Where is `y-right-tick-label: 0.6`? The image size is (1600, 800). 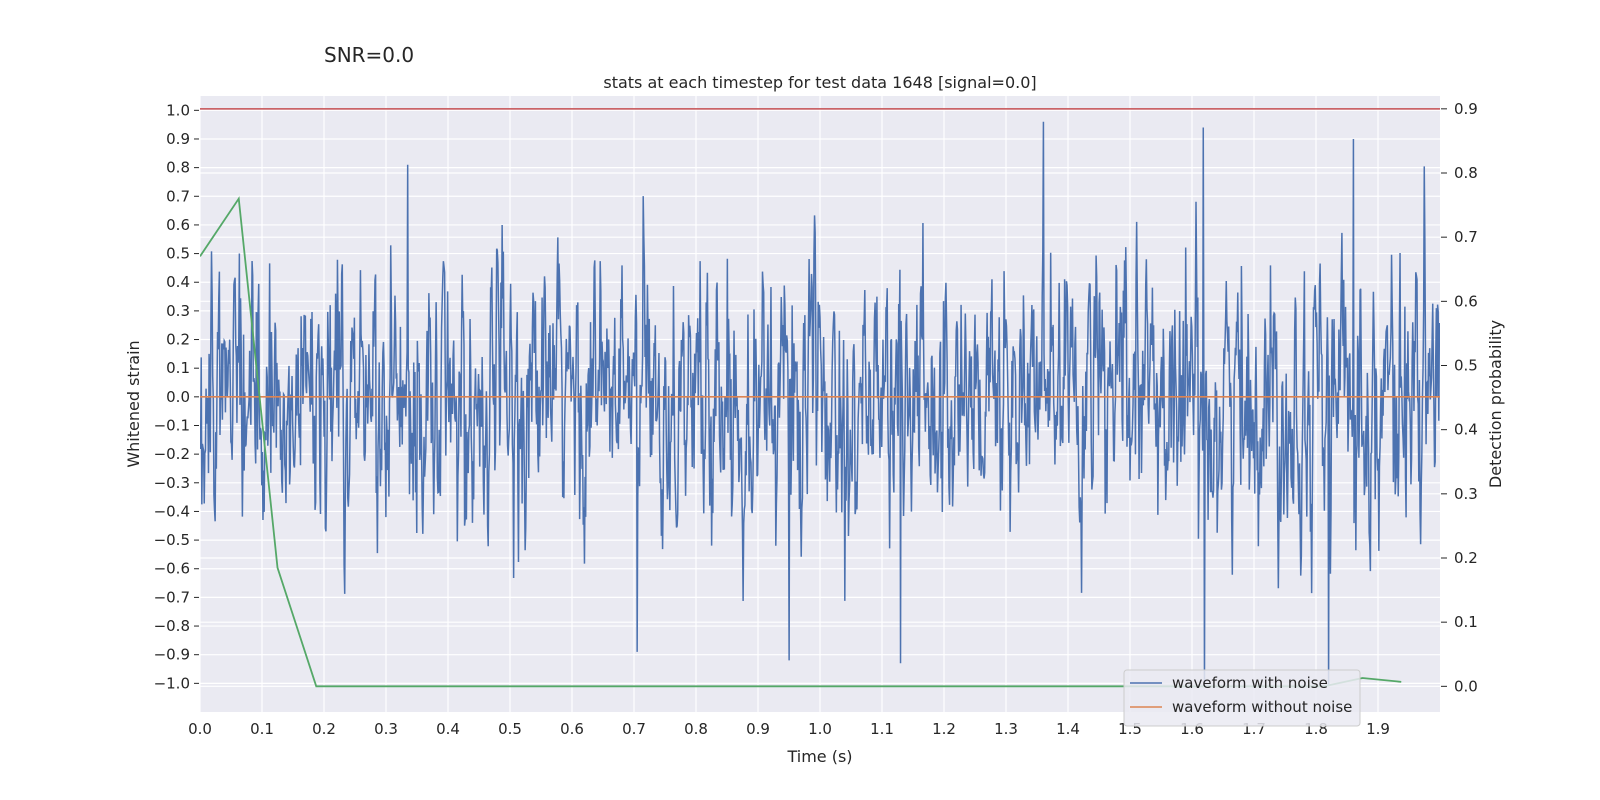 y-right-tick-label: 0.6 is located at coordinates (1466, 301).